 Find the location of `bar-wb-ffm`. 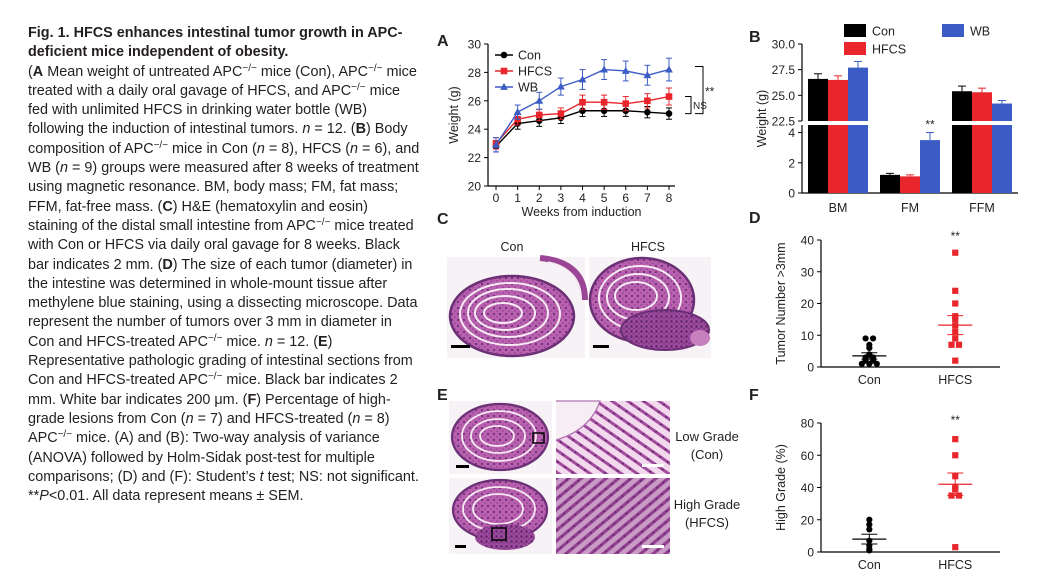

bar-wb-ffm is located at coordinates (1002, 112).